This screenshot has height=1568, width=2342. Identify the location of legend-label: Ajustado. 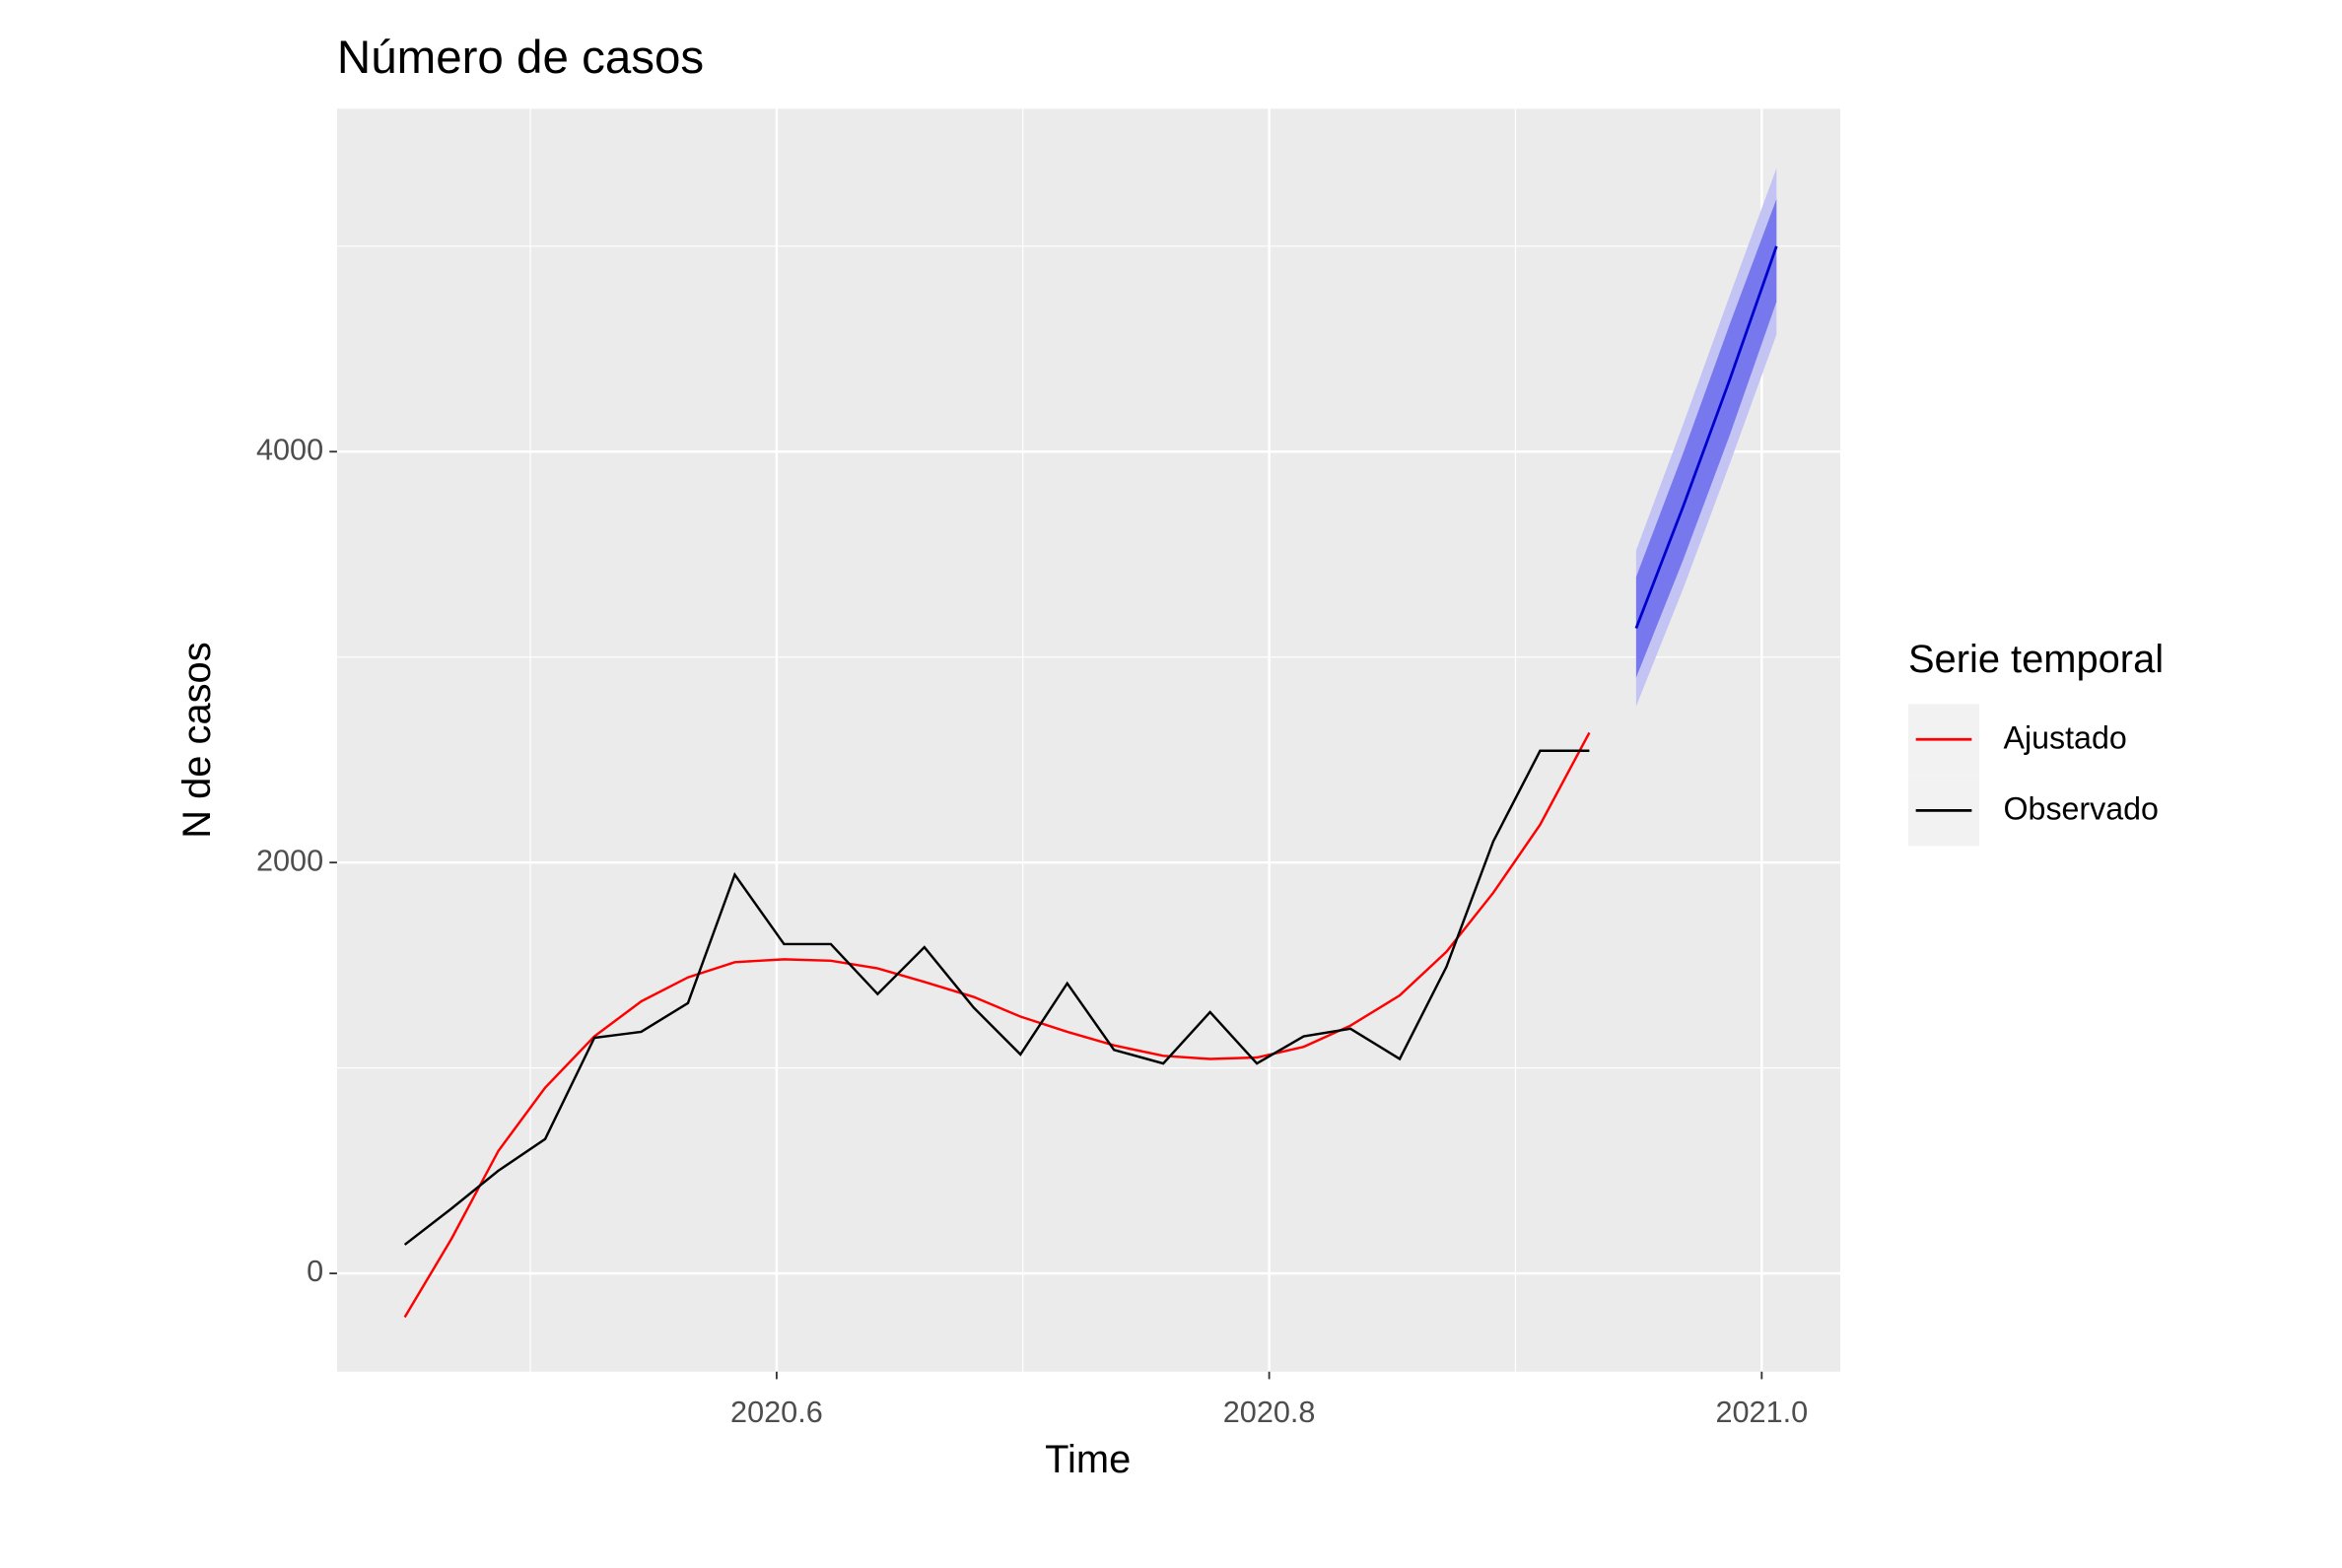
(2065, 738).